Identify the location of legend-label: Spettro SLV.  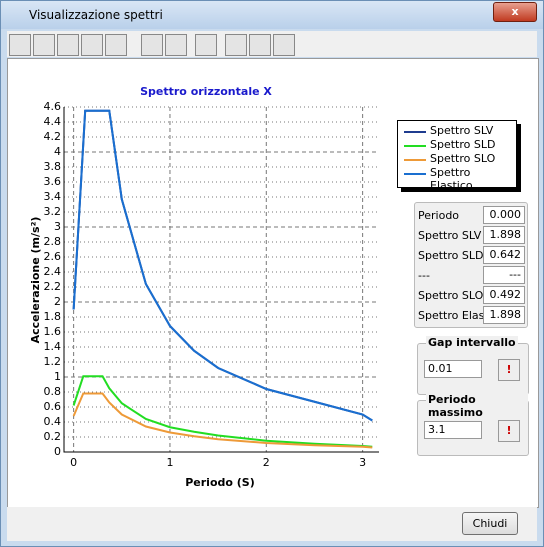
(462, 130).